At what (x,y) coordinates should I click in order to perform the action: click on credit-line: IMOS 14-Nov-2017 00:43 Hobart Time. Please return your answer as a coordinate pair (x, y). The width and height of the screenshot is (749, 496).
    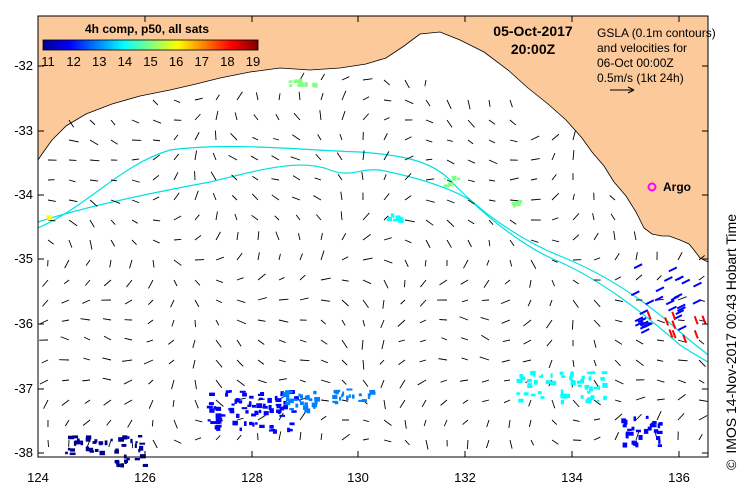
    Looking at the image, I should click on (731, 334).